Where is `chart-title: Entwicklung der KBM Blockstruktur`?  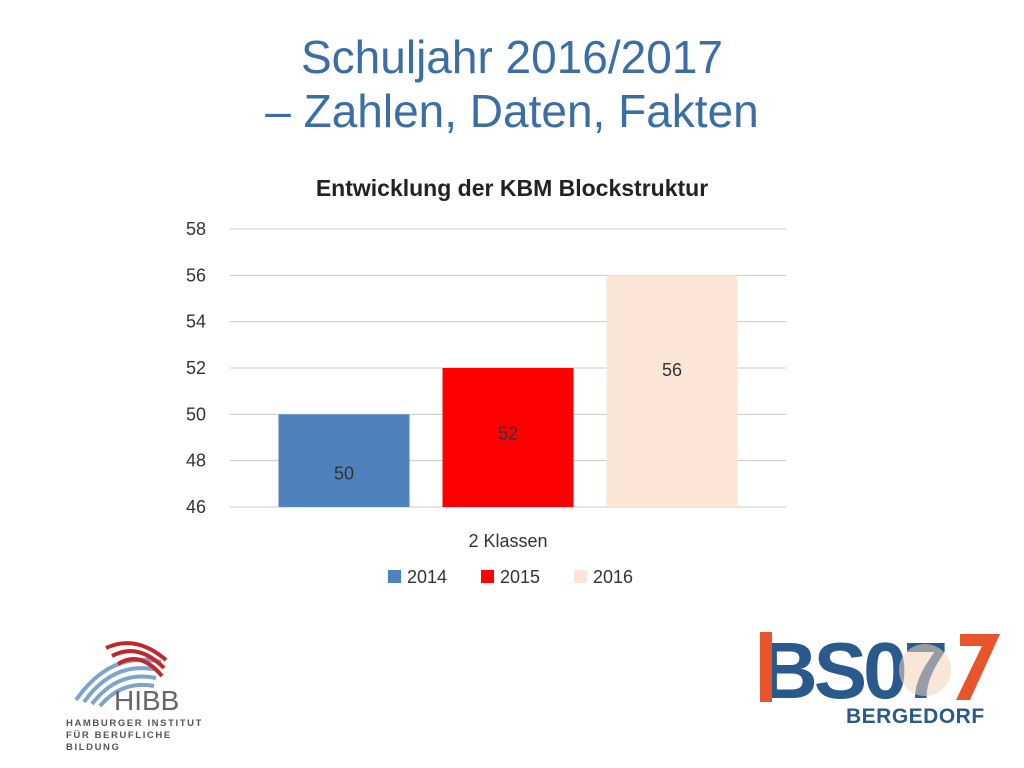 chart-title: Entwicklung der KBM Blockstruktur is located at coordinates (512, 188).